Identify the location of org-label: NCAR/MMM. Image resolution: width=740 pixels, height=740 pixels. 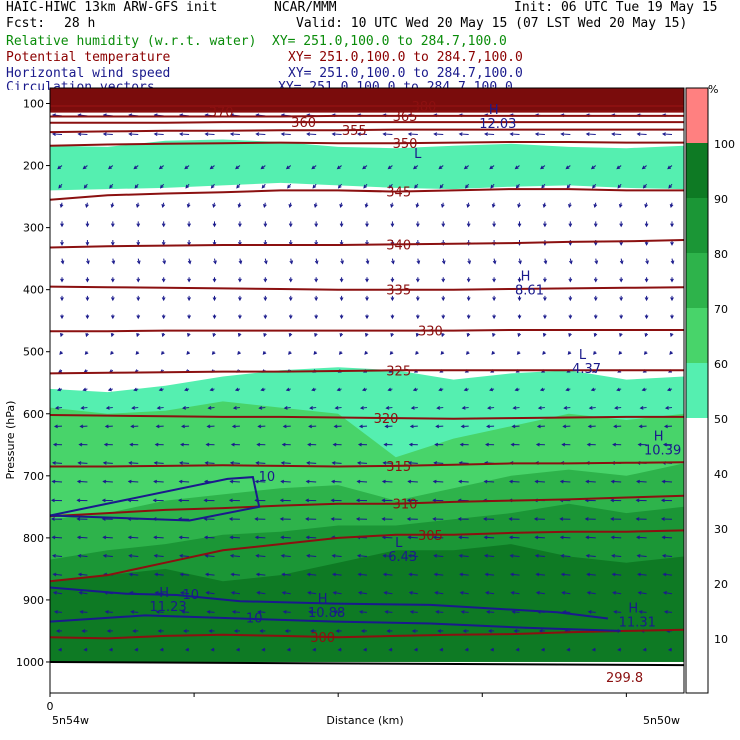
(305, 7).